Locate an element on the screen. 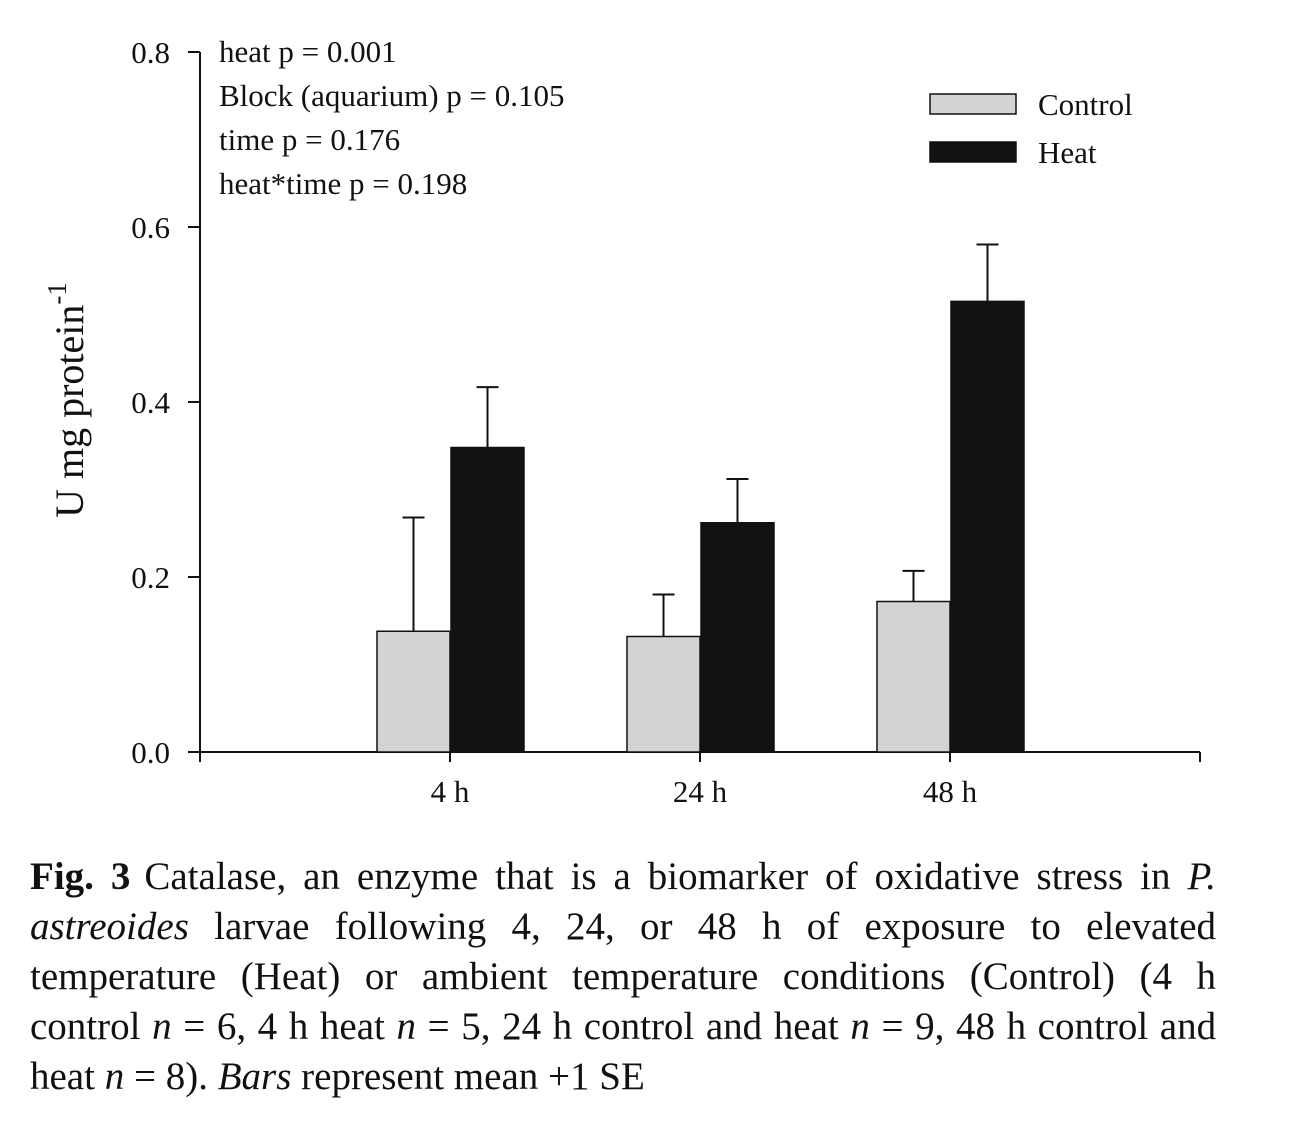 This screenshot has width=1316, height=1136. y-axis: 0.0 0.2 0.4 0.6 0.8 is located at coordinates (166, 402).